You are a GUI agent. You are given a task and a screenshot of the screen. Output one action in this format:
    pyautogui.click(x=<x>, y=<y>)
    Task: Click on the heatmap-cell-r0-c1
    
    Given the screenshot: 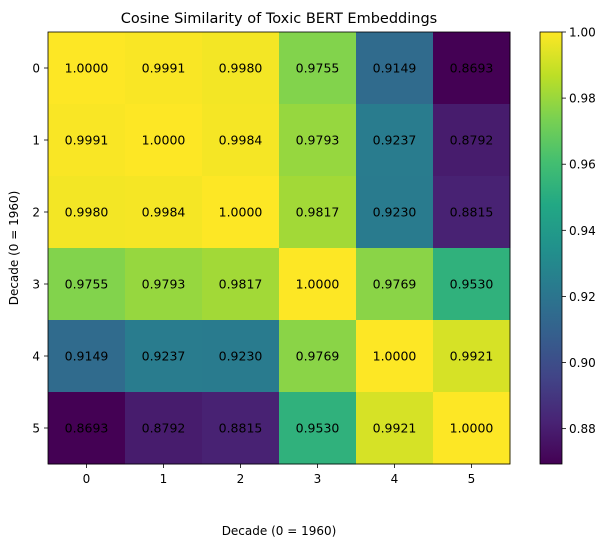 What is the action you would take?
    pyautogui.click(x=164, y=68)
    